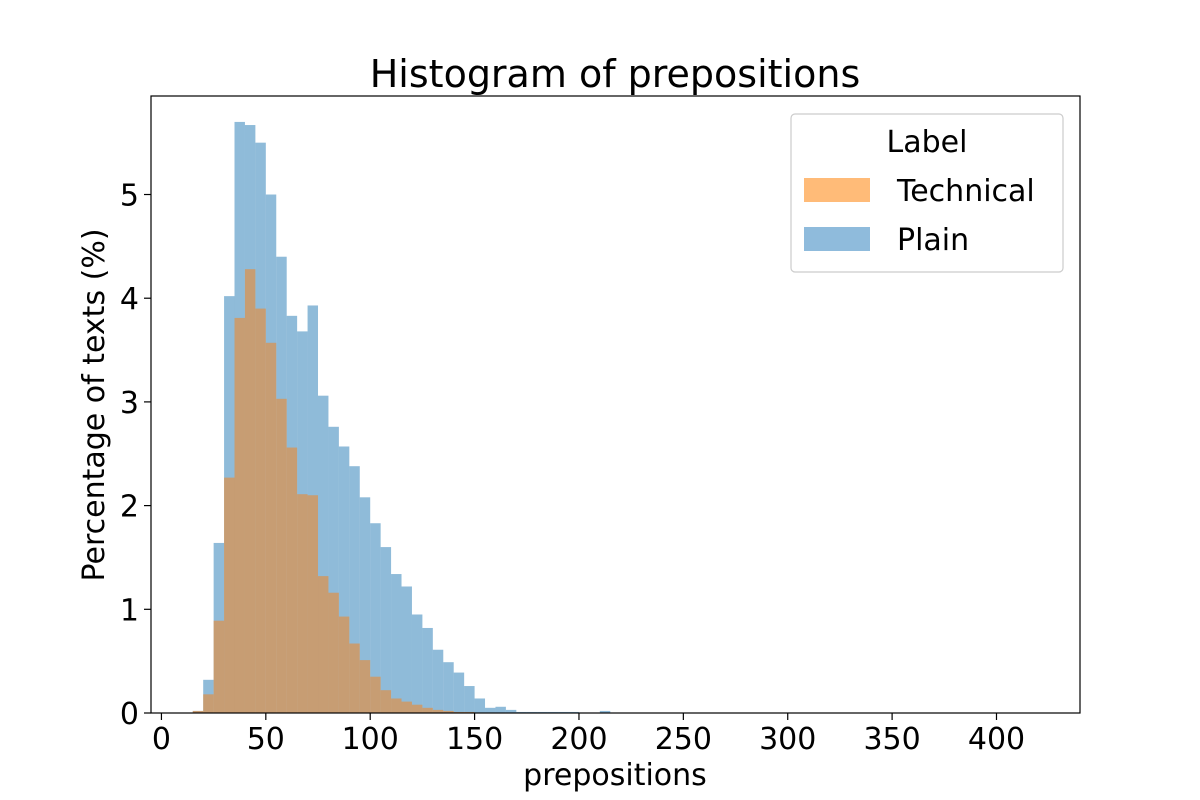  What do you see at coordinates (129, 403) in the screenshot?
I see `y-tick-label: 3` at bounding box center [129, 403].